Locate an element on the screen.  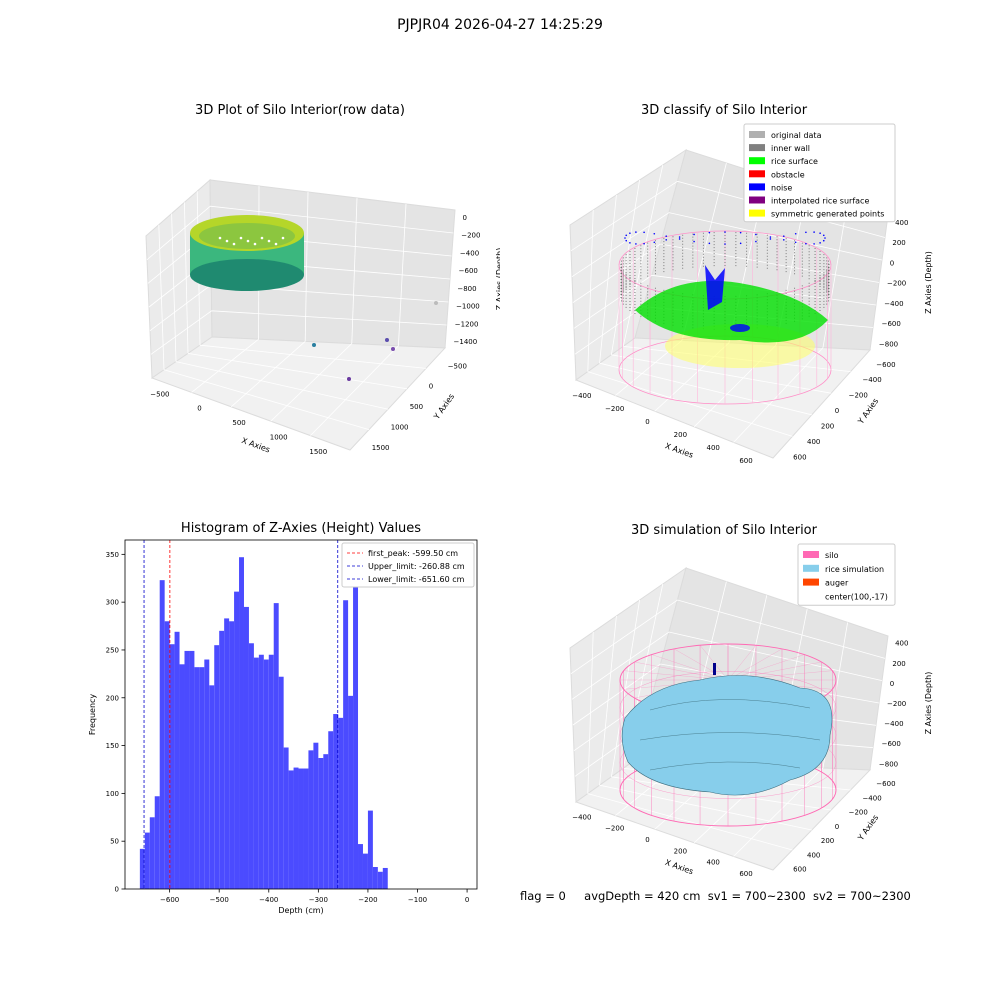
histogram-xtick-label: −400 is located at coordinates (268, 900).